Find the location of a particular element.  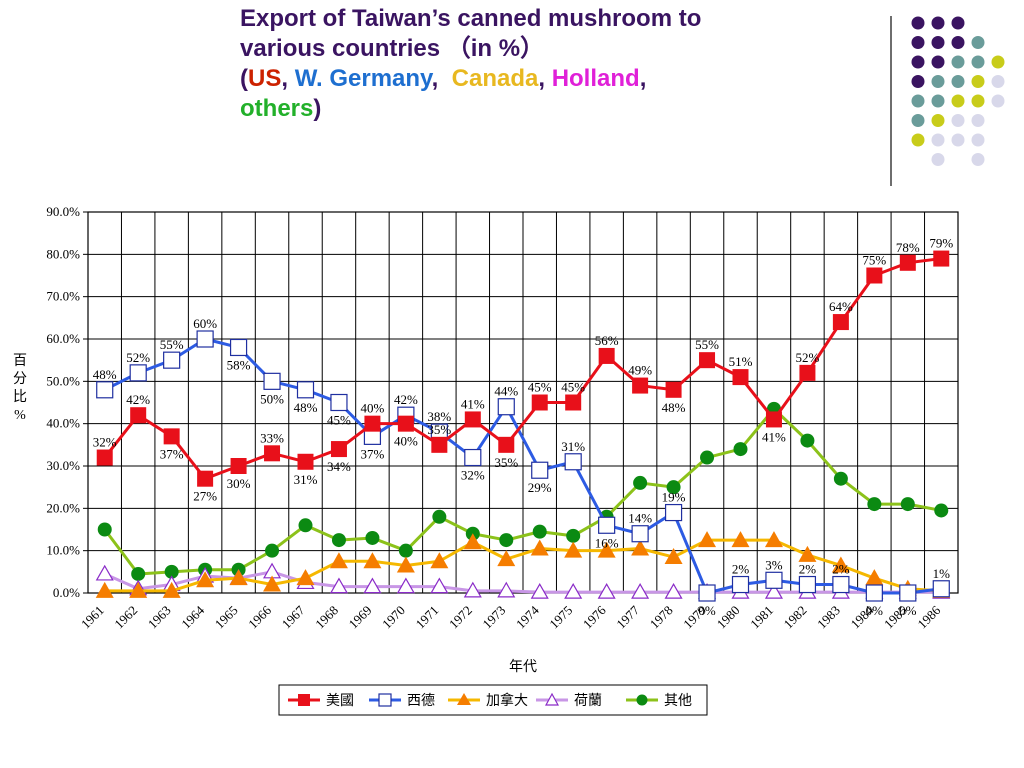

data-label: 56% is located at coordinates (607, 340).